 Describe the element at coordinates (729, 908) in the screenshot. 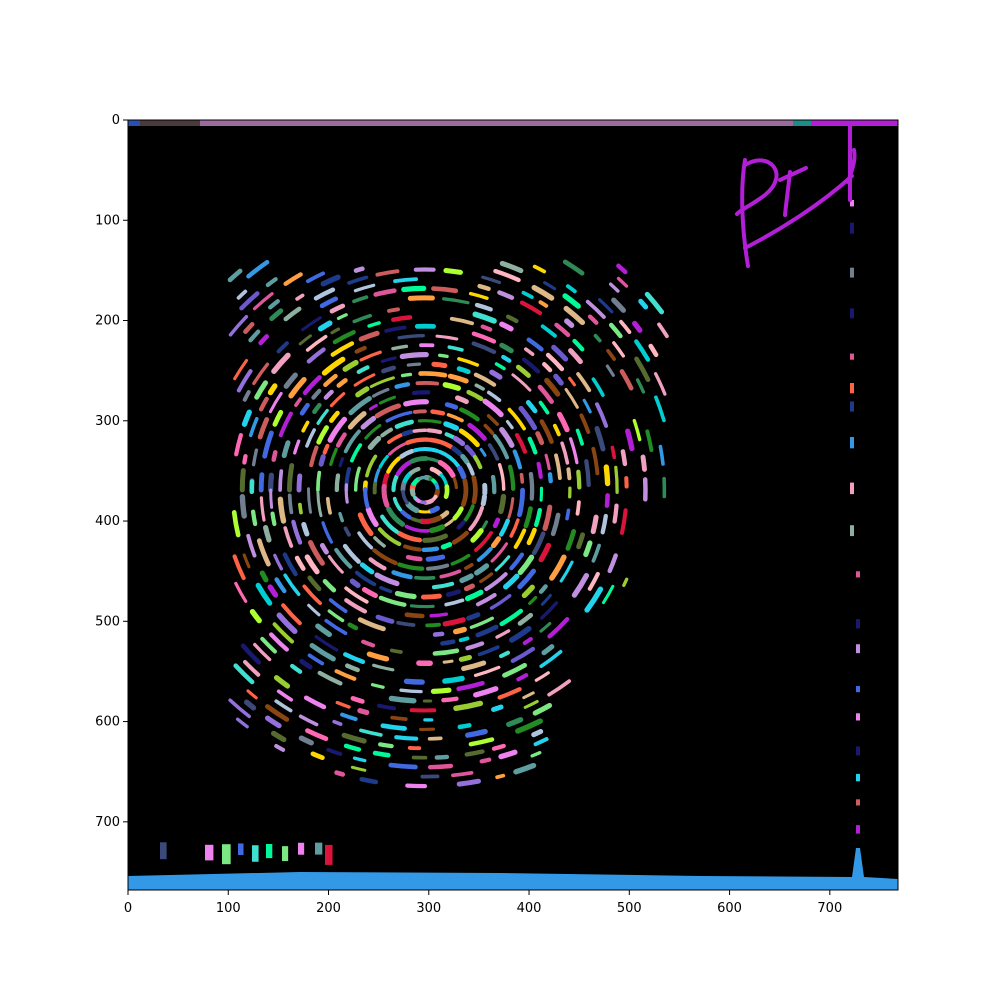

I see `x-tick-label: 600` at that location.